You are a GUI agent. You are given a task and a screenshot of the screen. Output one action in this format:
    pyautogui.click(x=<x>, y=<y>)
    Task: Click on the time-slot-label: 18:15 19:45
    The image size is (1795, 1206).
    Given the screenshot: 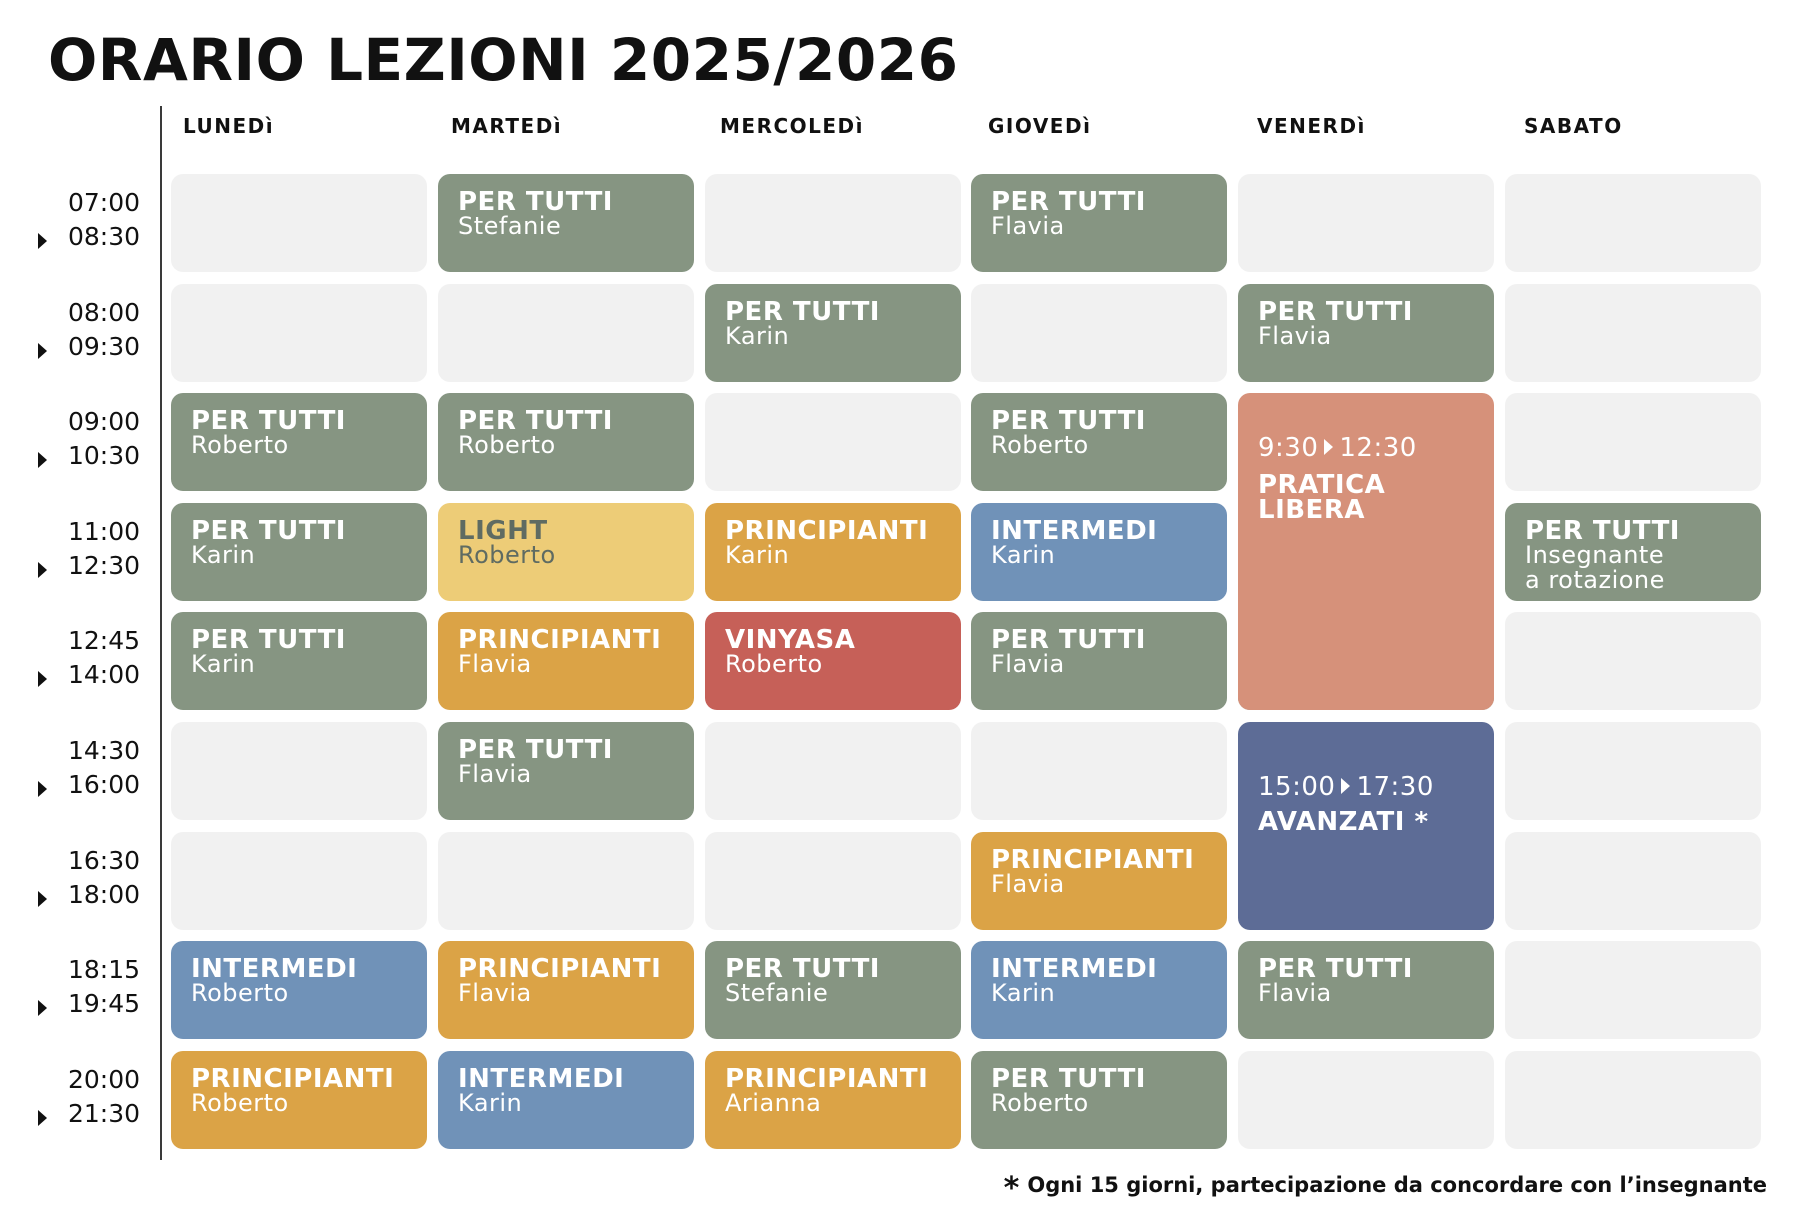 What is the action you would take?
    pyautogui.click(x=85, y=987)
    